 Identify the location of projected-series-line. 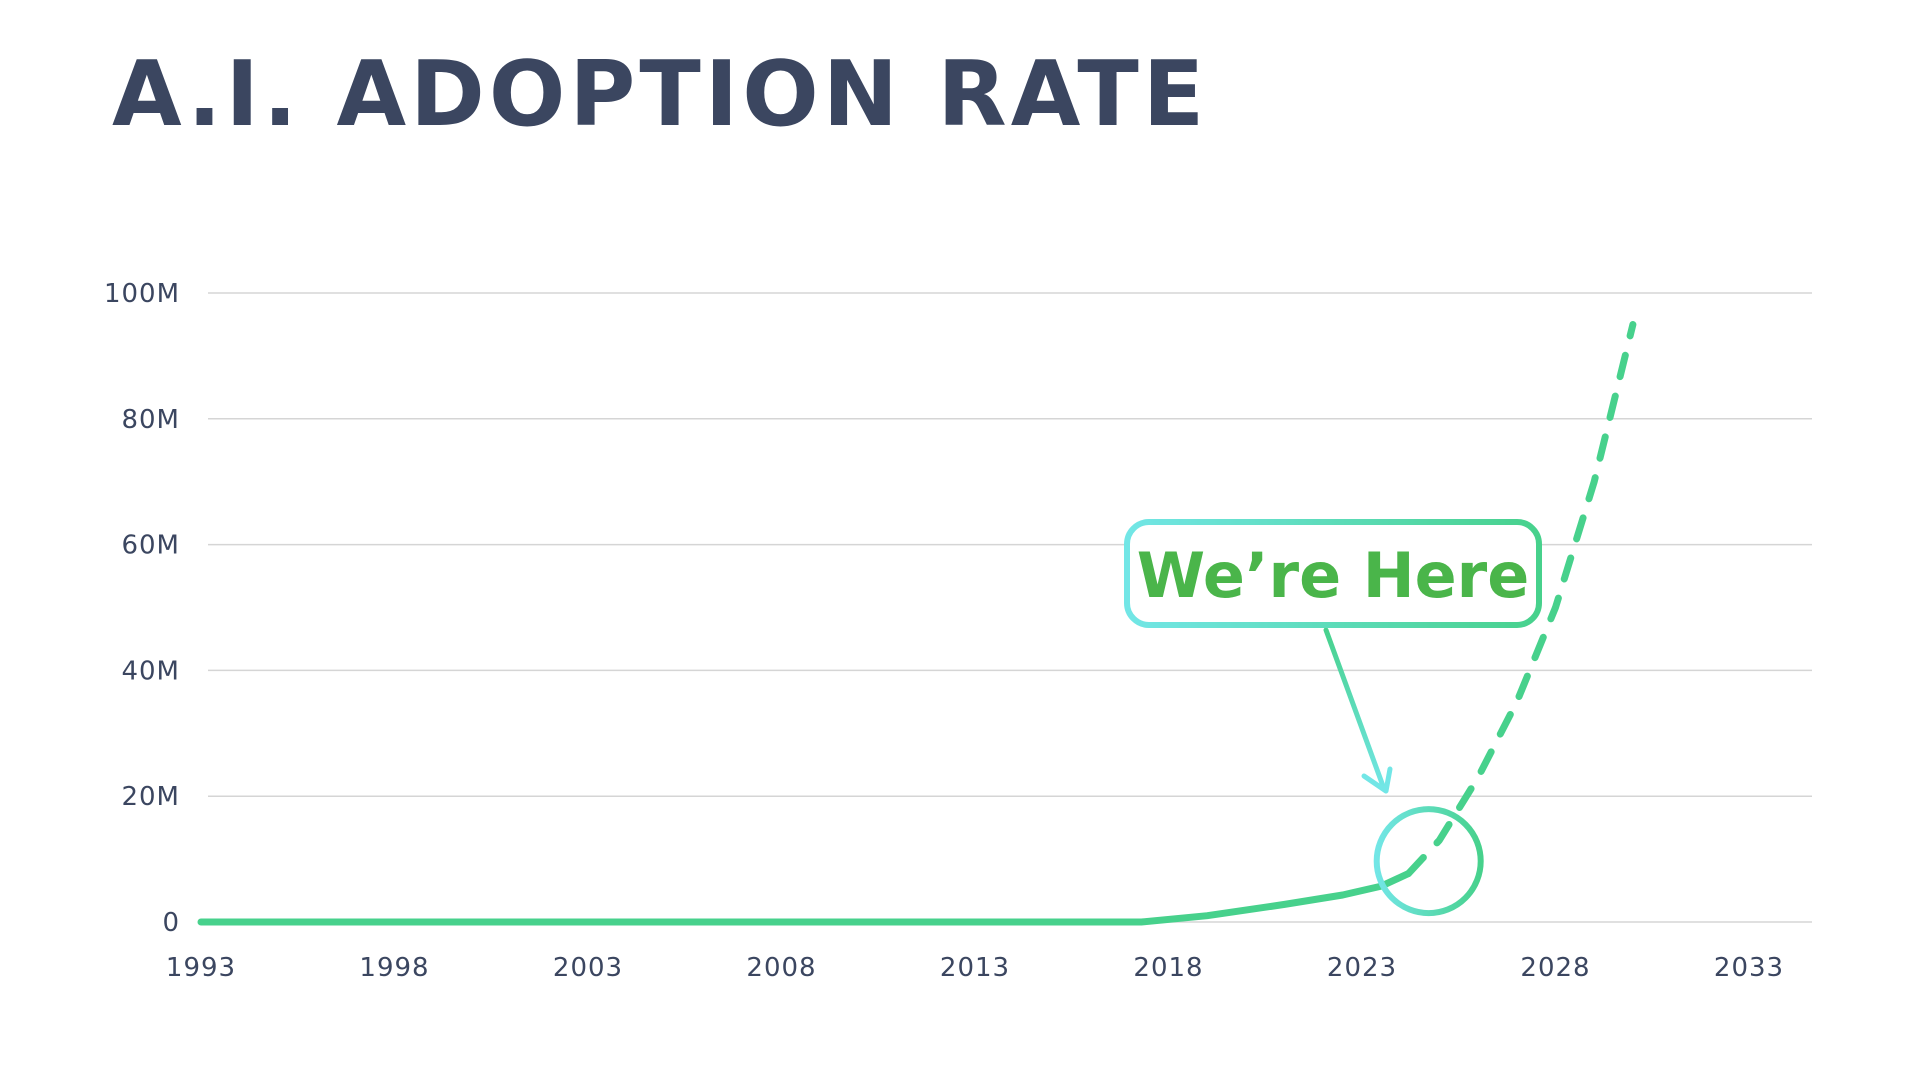
(1520, 599).